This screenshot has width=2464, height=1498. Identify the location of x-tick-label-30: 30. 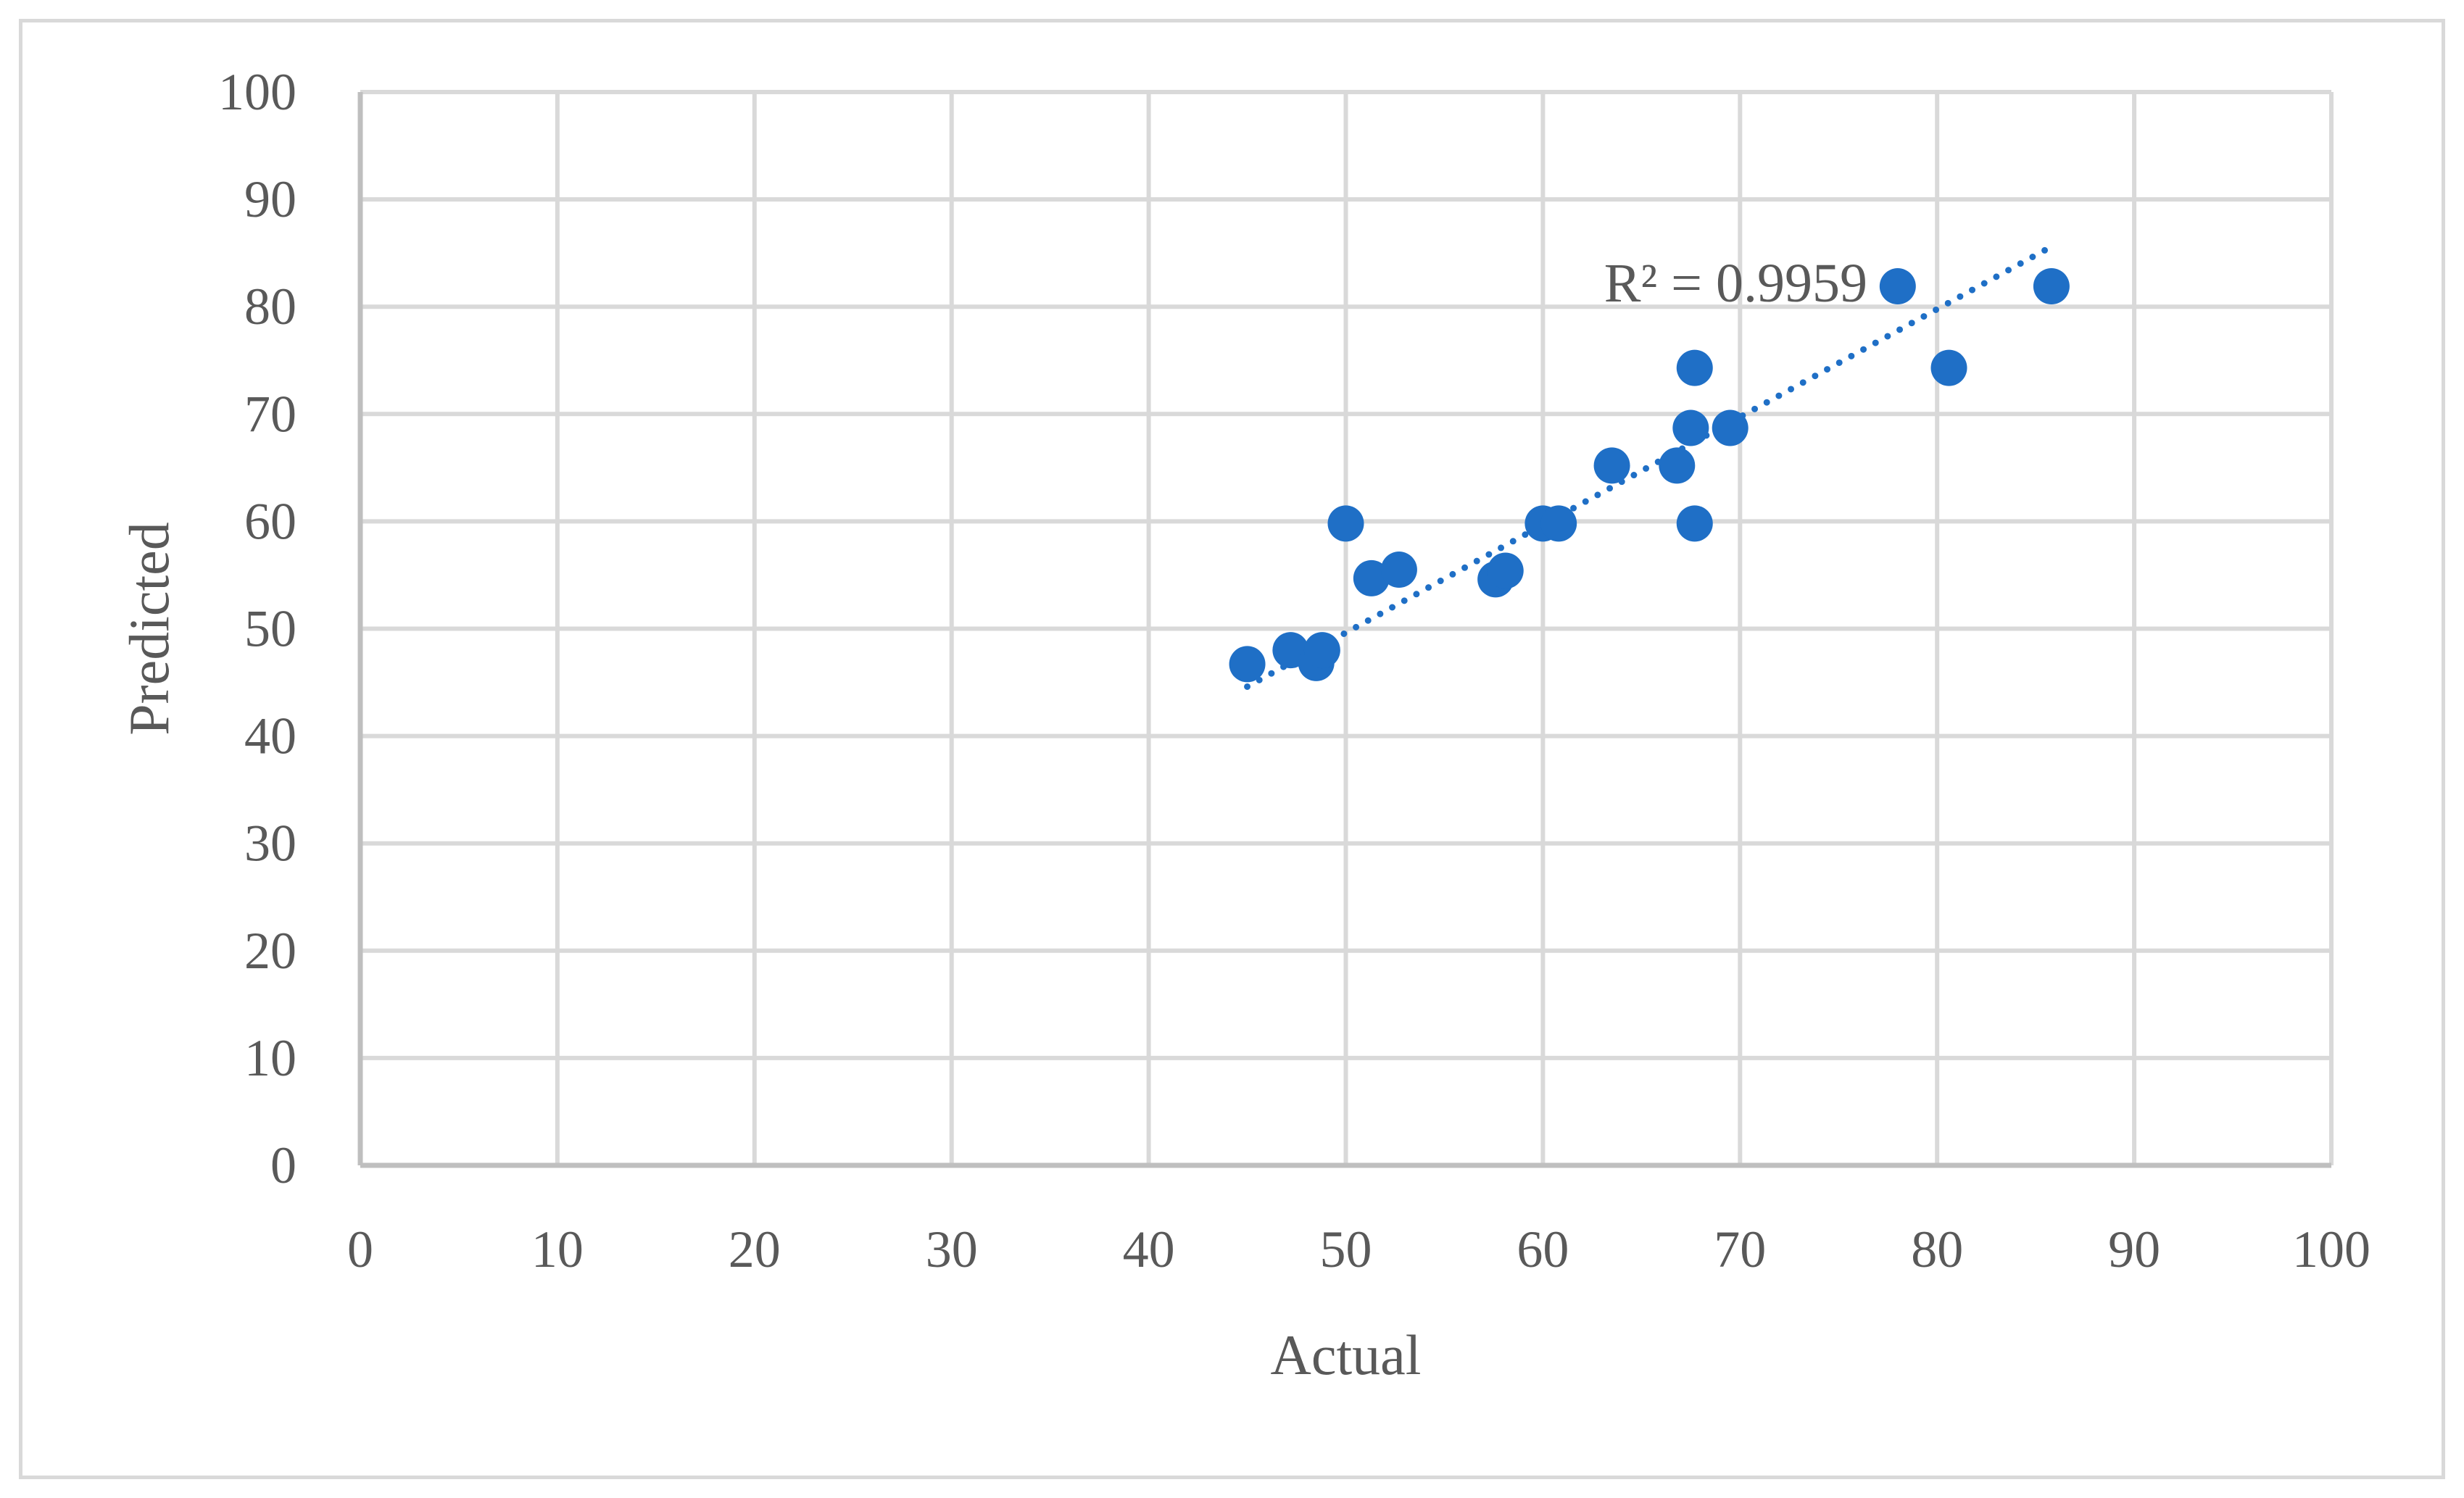
(952, 1249).